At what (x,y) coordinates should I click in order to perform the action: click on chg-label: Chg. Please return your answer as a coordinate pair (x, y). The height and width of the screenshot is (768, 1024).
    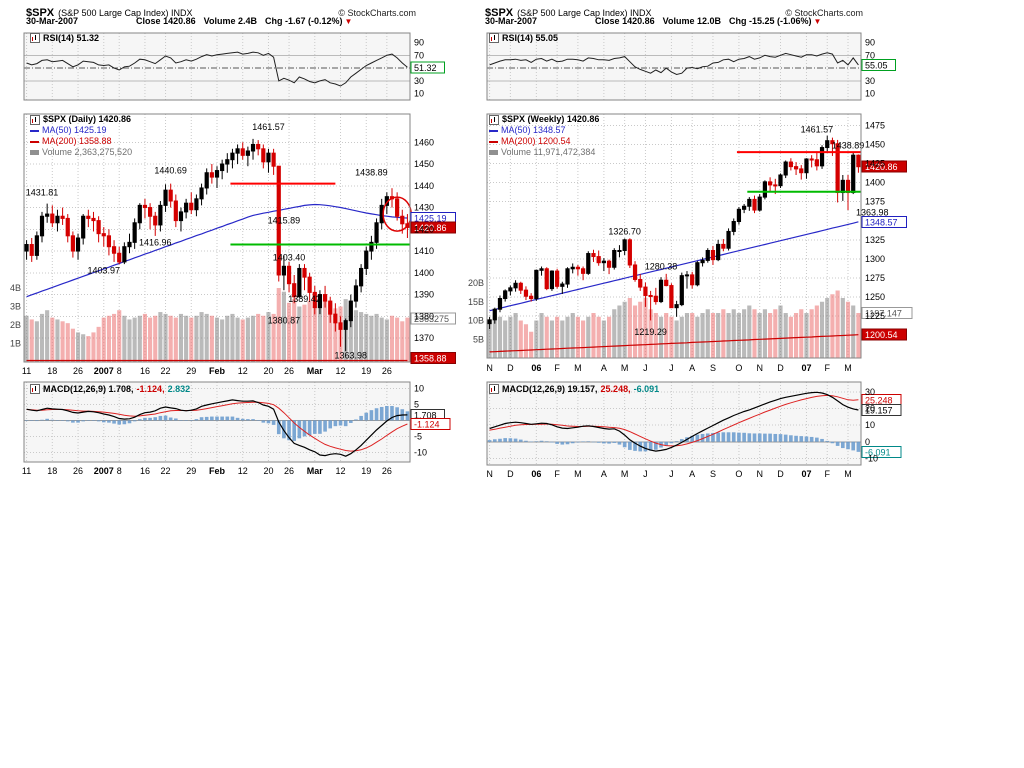
    Looking at the image, I should click on (273, 21).